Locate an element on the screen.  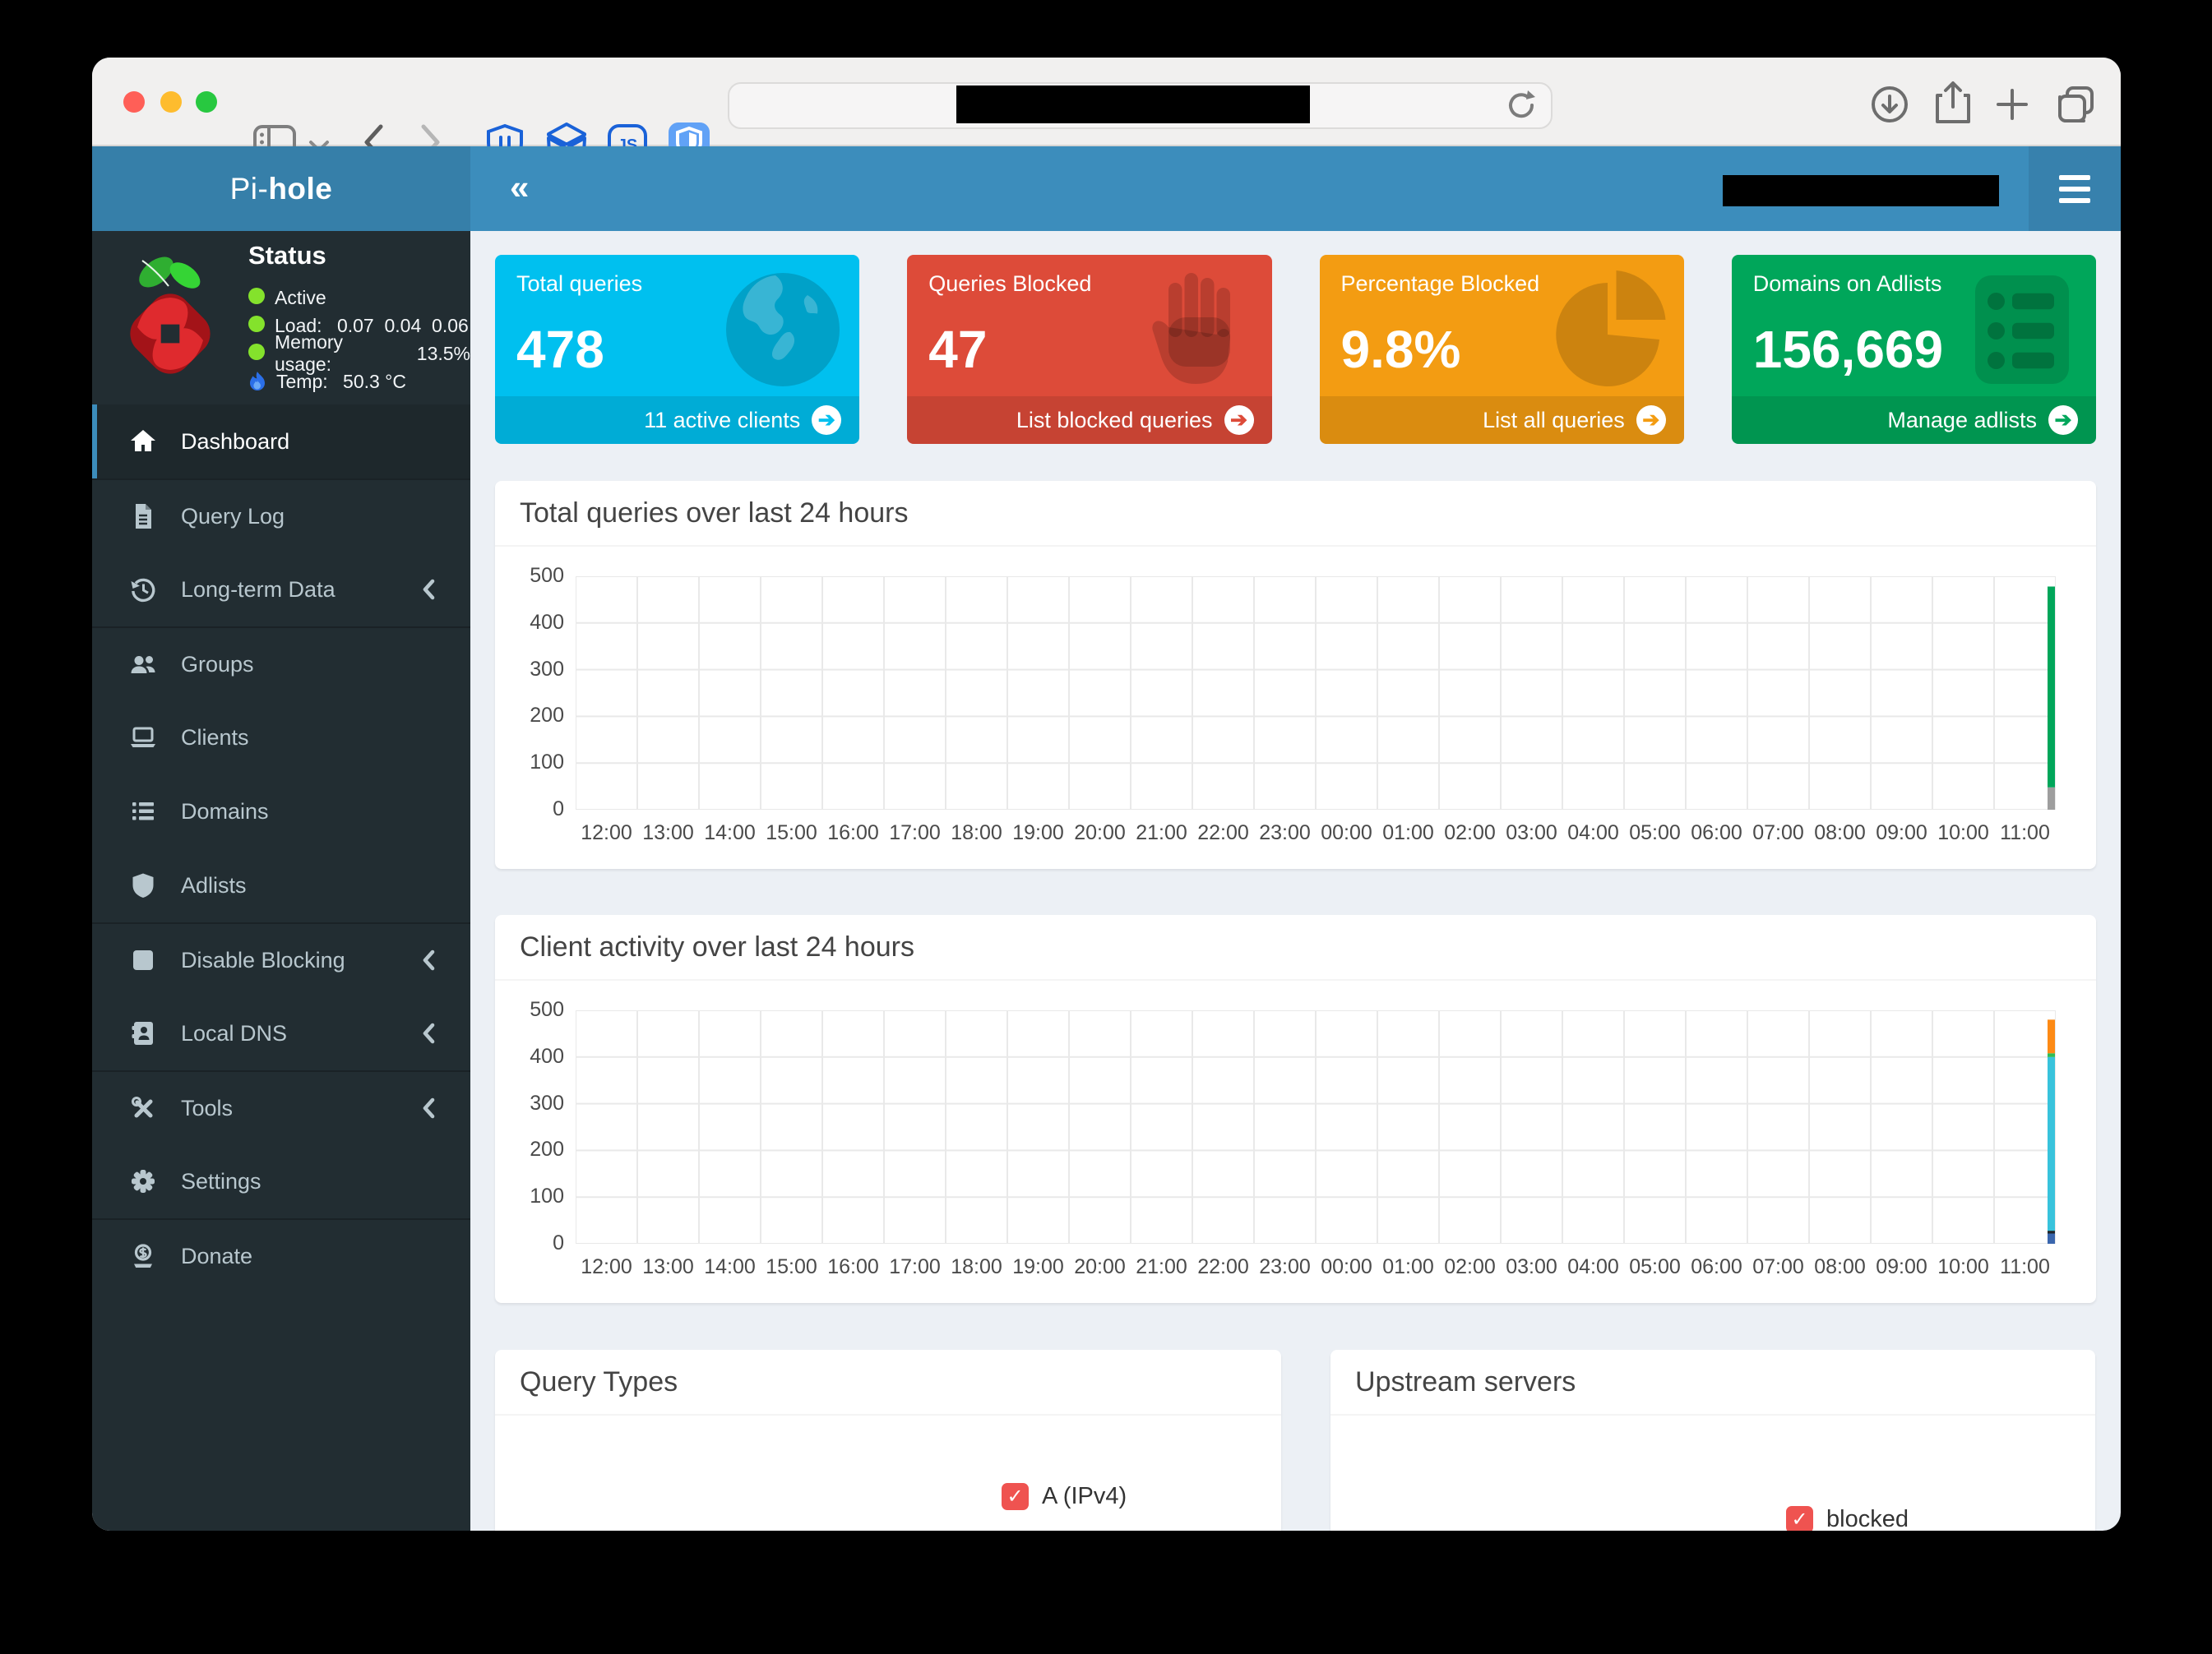
hamburger-menu-button is located at coordinates (2075, 188).